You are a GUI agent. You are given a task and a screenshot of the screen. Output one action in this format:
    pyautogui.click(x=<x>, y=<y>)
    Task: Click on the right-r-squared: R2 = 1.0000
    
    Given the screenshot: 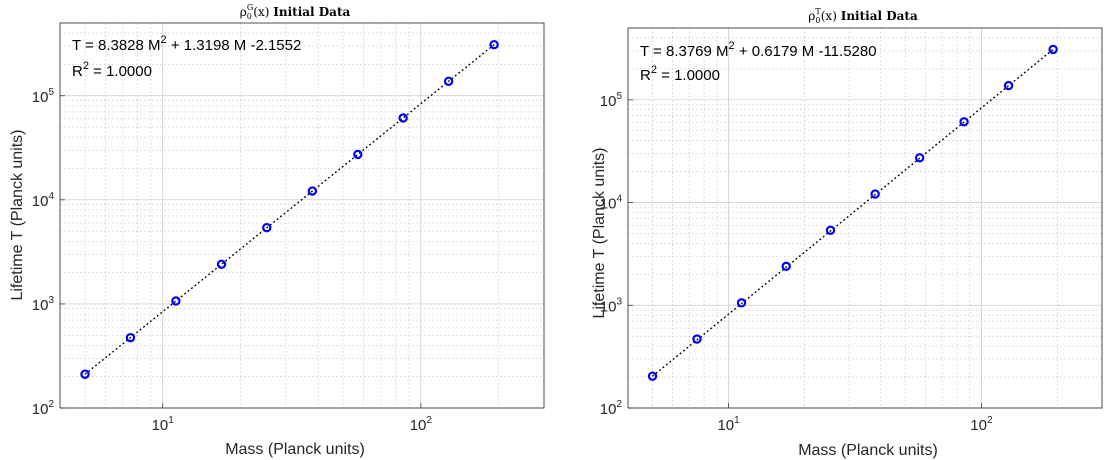 What is the action you would take?
    pyautogui.click(x=680, y=74)
    